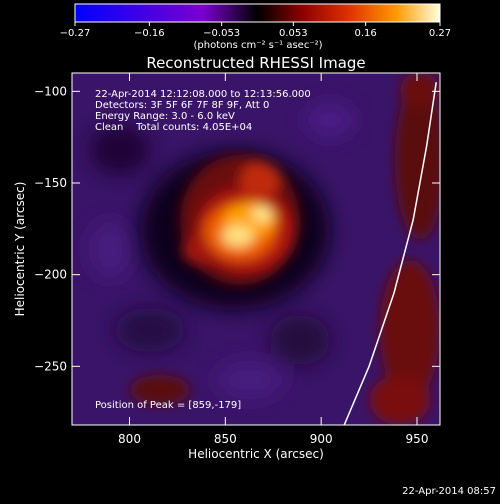 The image size is (500, 504). What do you see at coordinates (257, 13) in the screenshot?
I see `colorbar` at bounding box center [257, 13].